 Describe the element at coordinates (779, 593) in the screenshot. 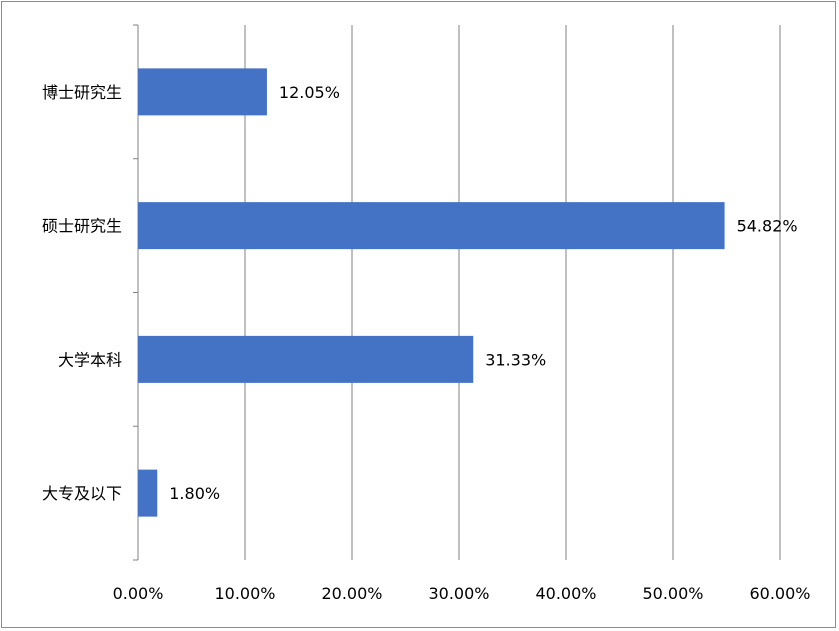

I see `x-tick-label: 60.00%` at that location.